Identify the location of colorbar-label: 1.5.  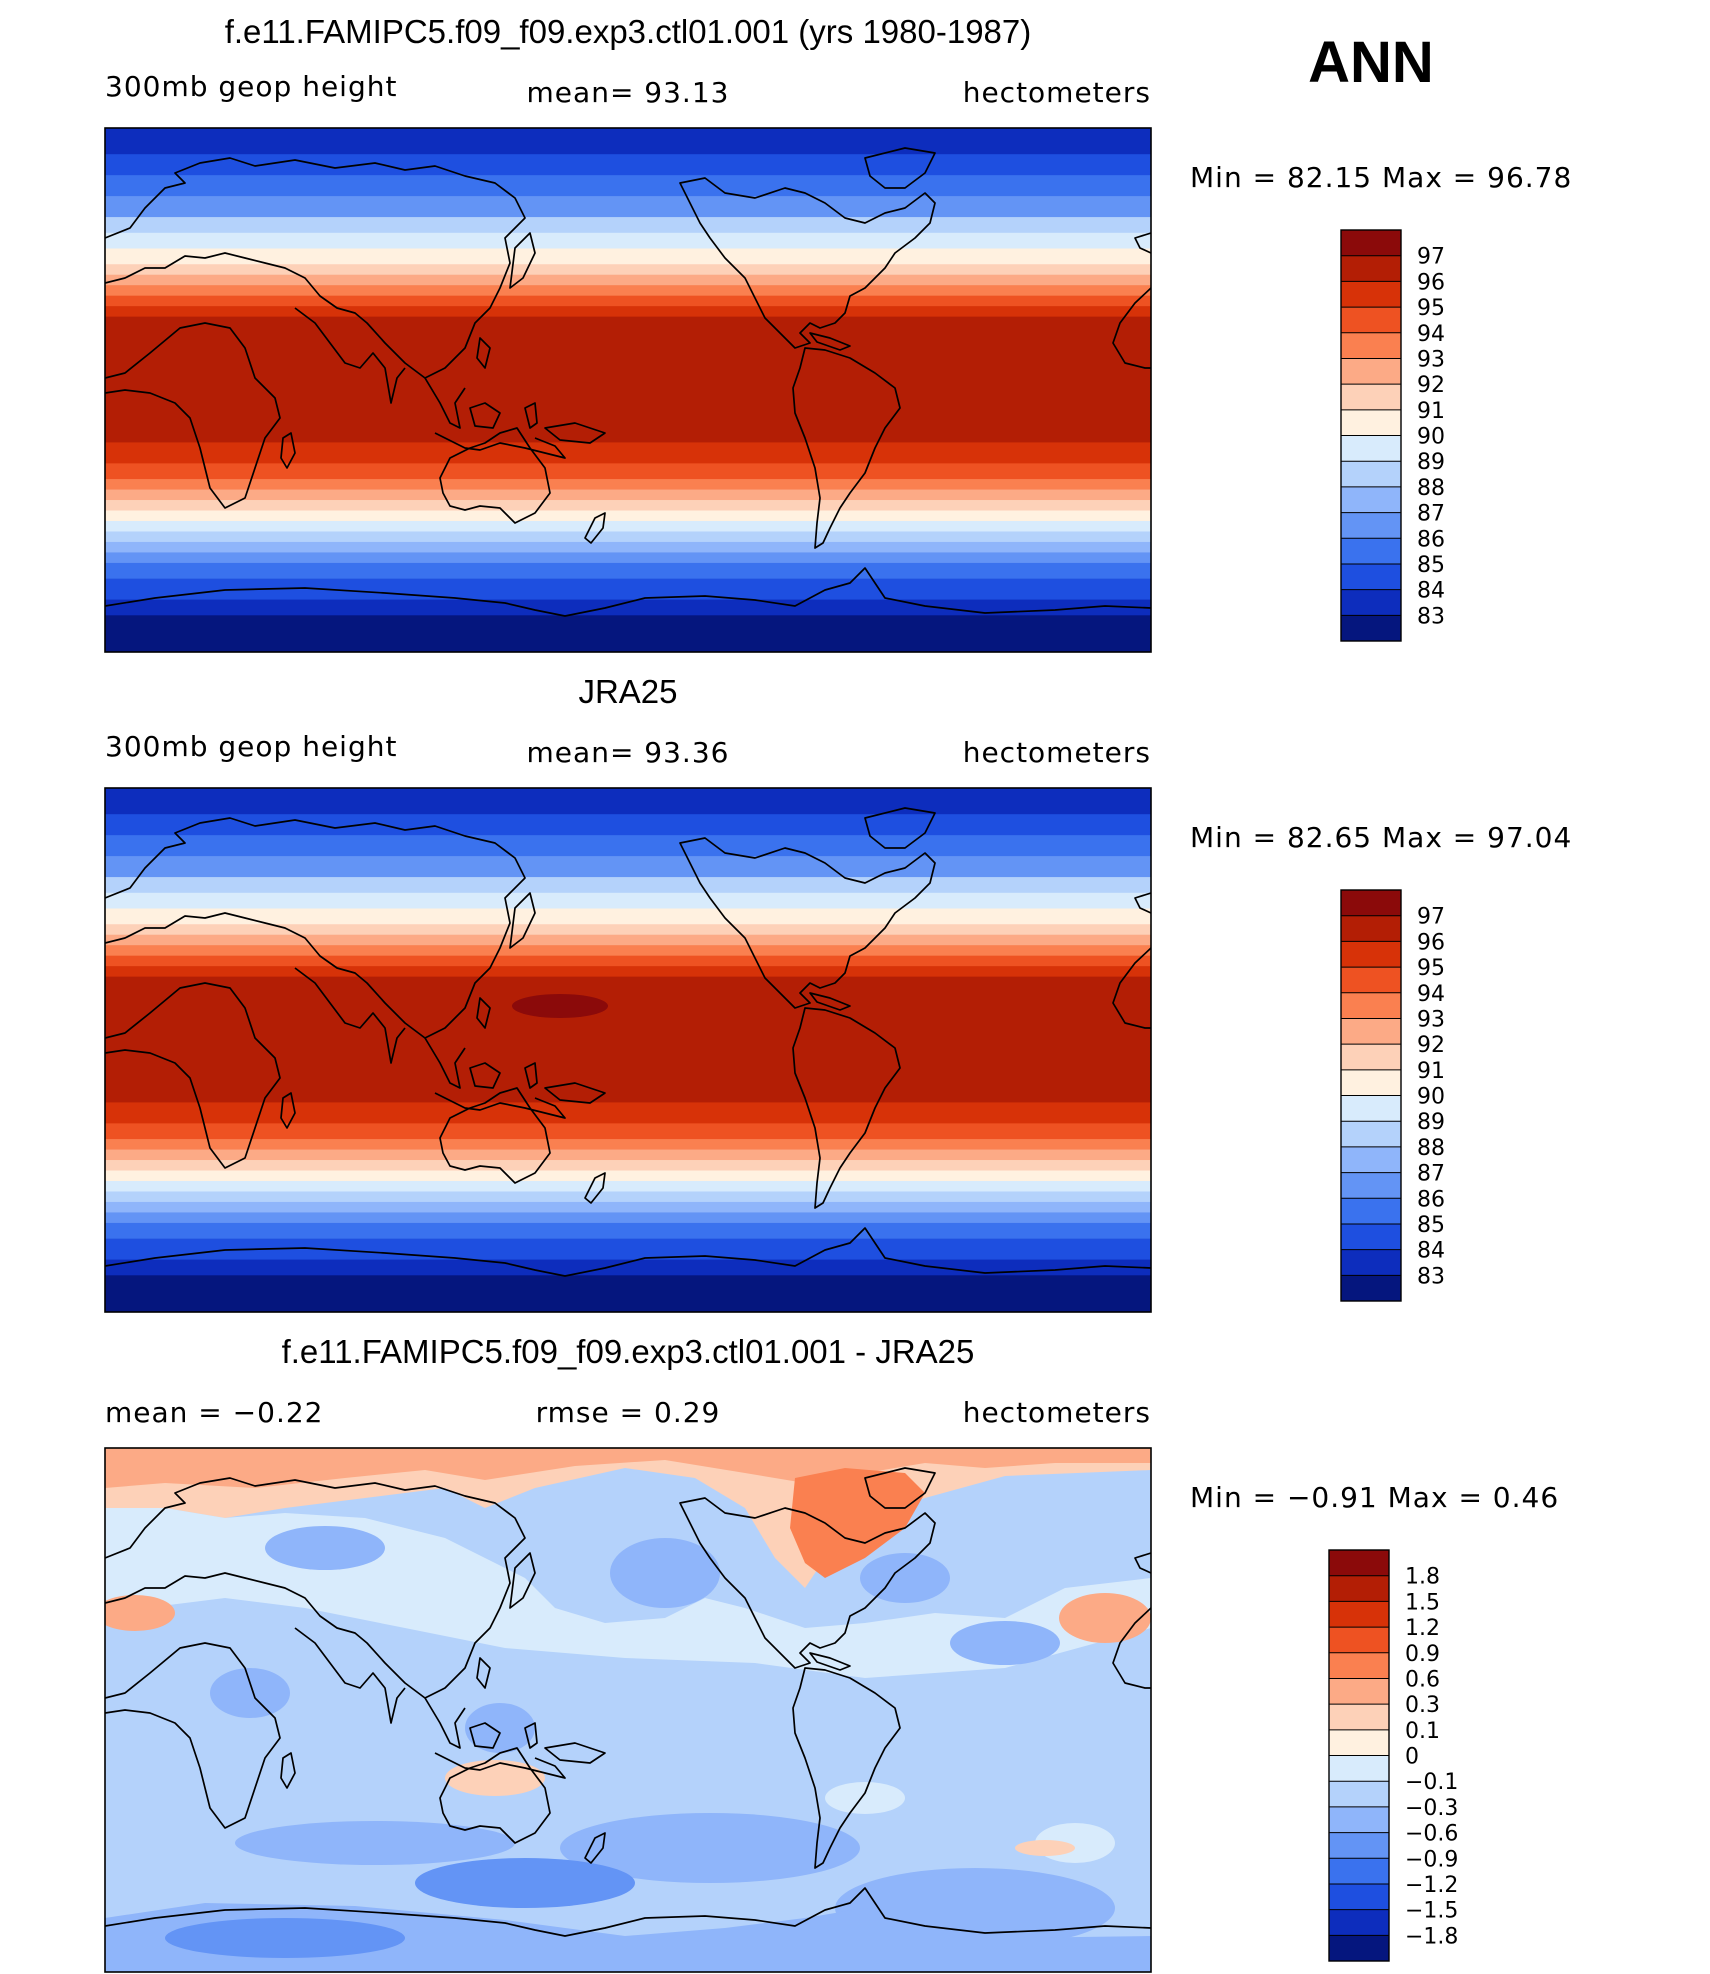
(1422, 1602).